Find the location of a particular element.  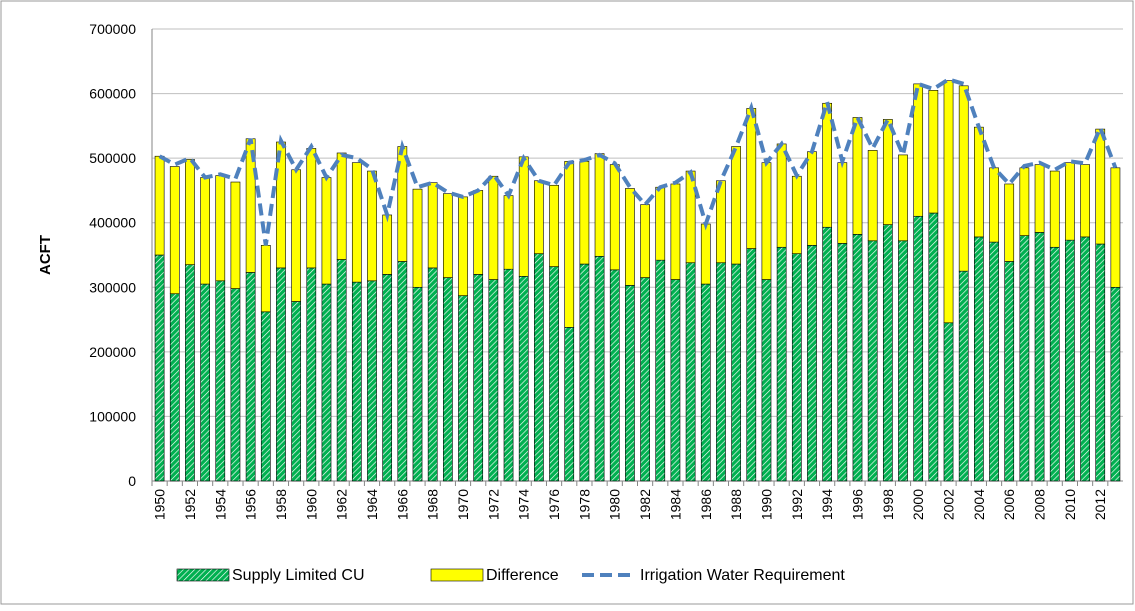

x-tick-label: 1956 is located at coordinates (251, 504).